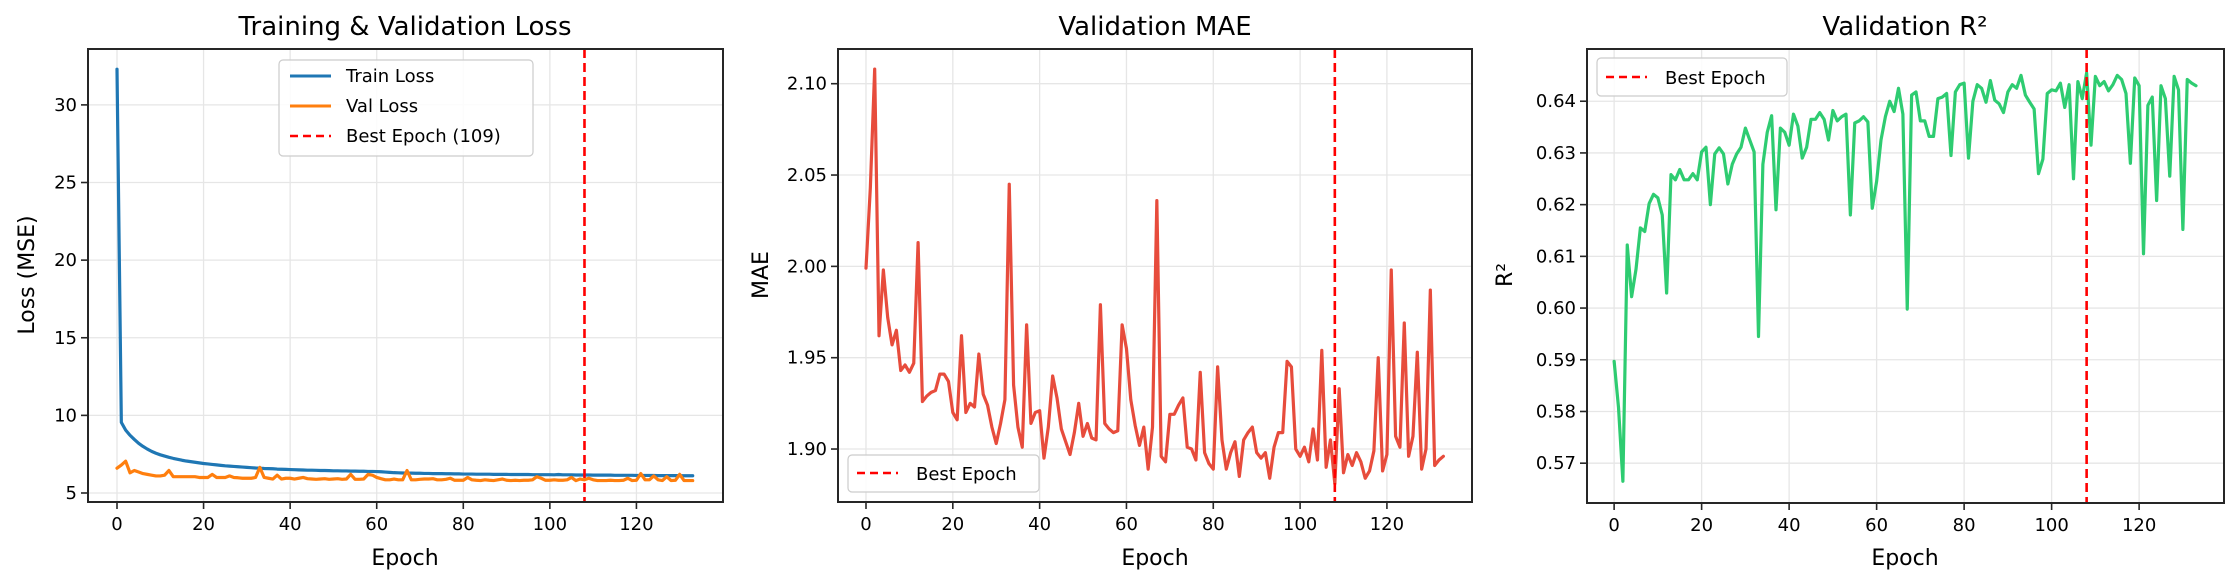 The width and height of the screenshot is (2236, 585). Describe the element at coordinates (423, 136) in the screenshot. I see `legend-label-best-epoch: Best Epoch (109)` at that location.